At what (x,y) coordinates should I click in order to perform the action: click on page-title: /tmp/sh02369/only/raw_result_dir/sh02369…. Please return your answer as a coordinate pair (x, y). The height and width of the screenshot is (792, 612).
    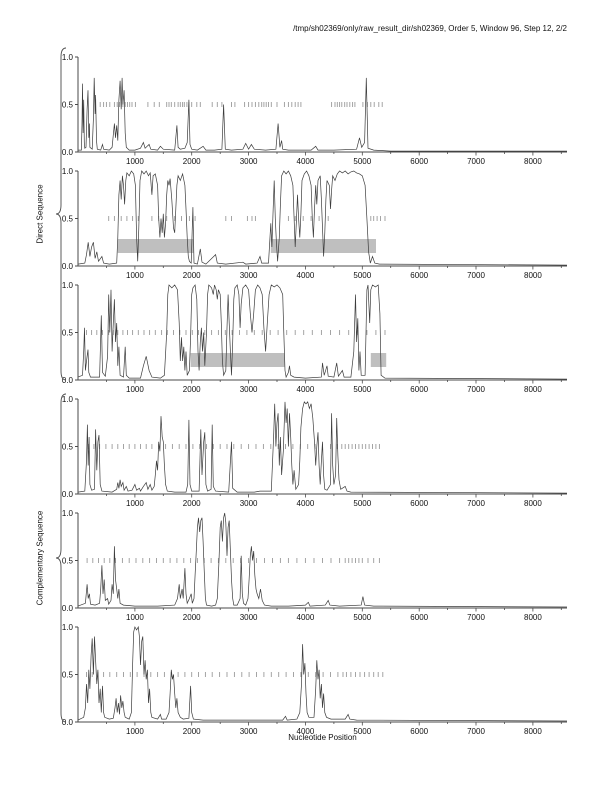
    Looking at the image, I should click on (430, 28).